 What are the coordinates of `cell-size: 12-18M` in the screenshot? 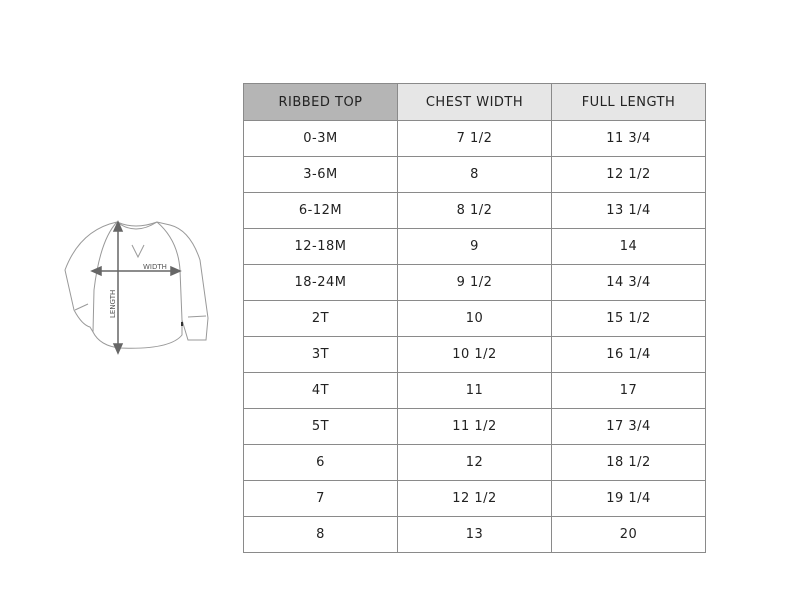 It's located at (320, 246).